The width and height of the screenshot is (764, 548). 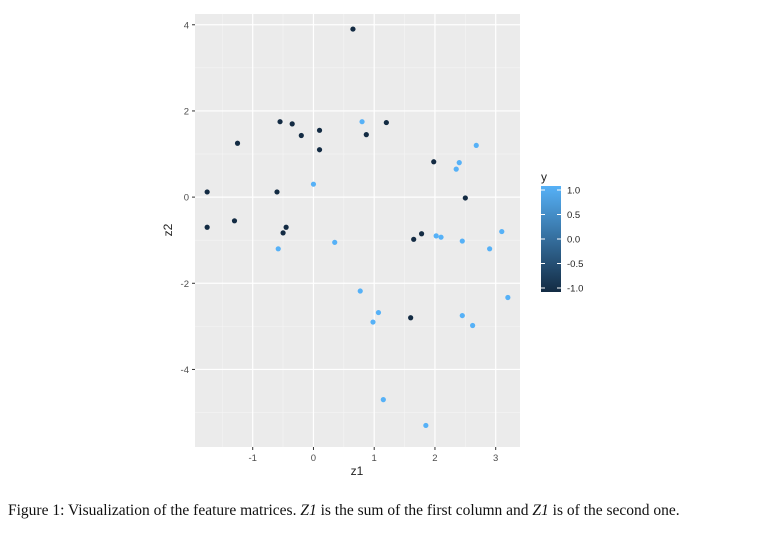 What do you see at coordinates (573, 191) in the screenshot?
I see `colorbar-tick-label: 1.0` at bounding box center [573, 191].